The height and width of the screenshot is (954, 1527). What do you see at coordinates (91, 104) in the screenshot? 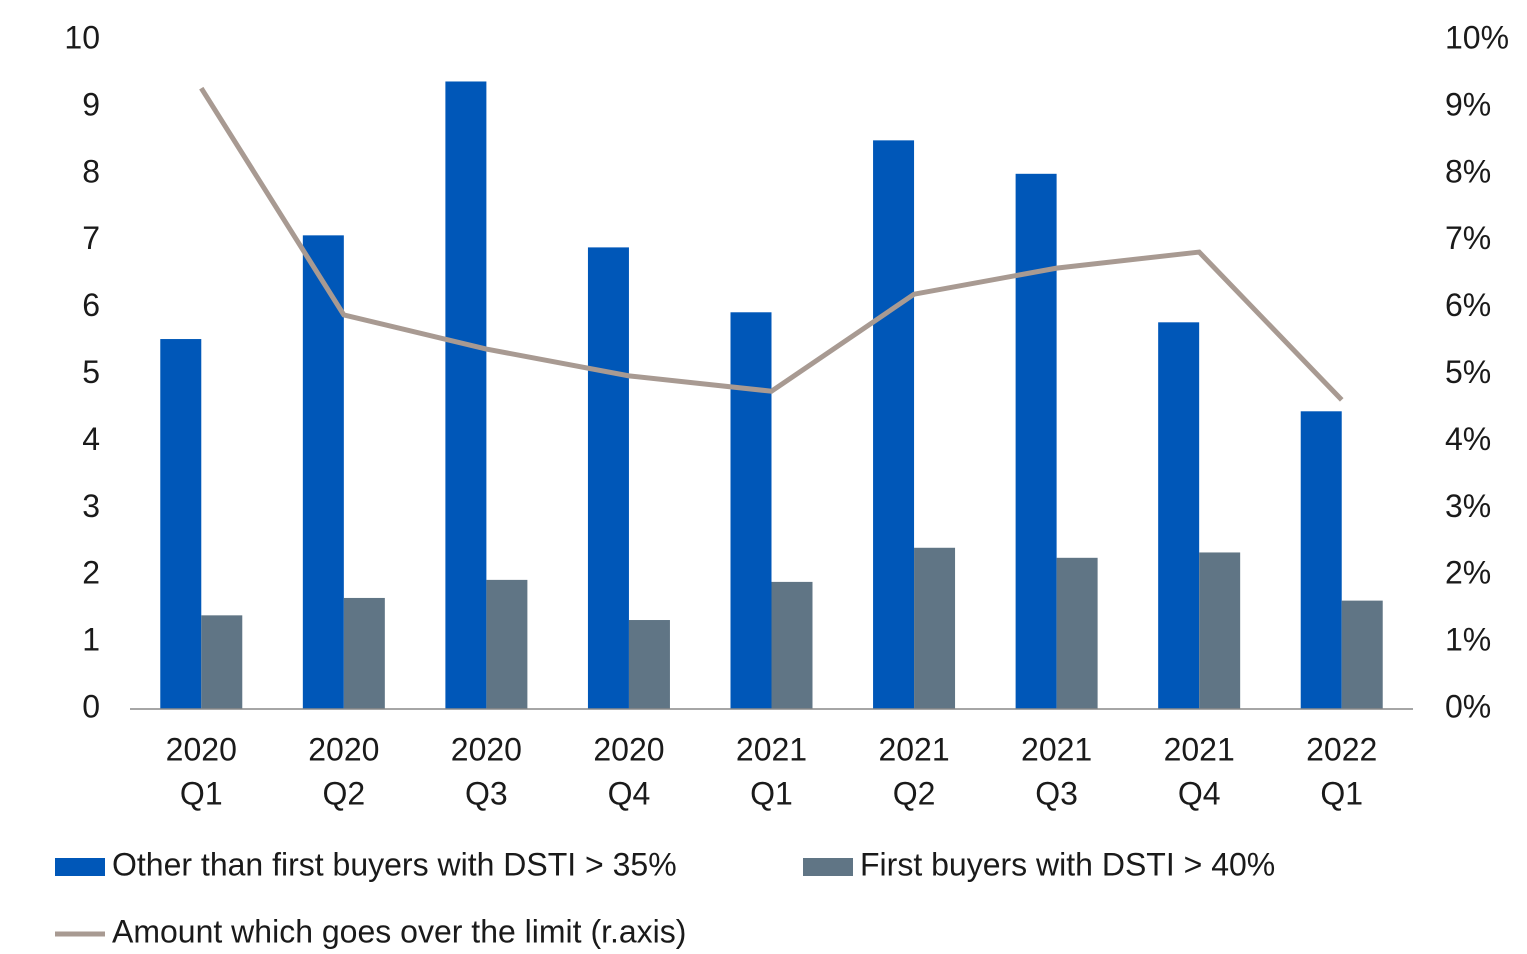
I see `y-tick-label: 9` at bounding box center [91, 104].